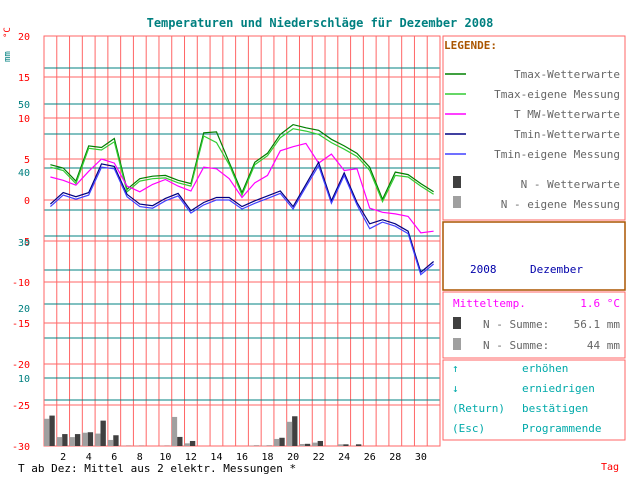  I want to click on temp-tick-label: -15, so click(21, 324).